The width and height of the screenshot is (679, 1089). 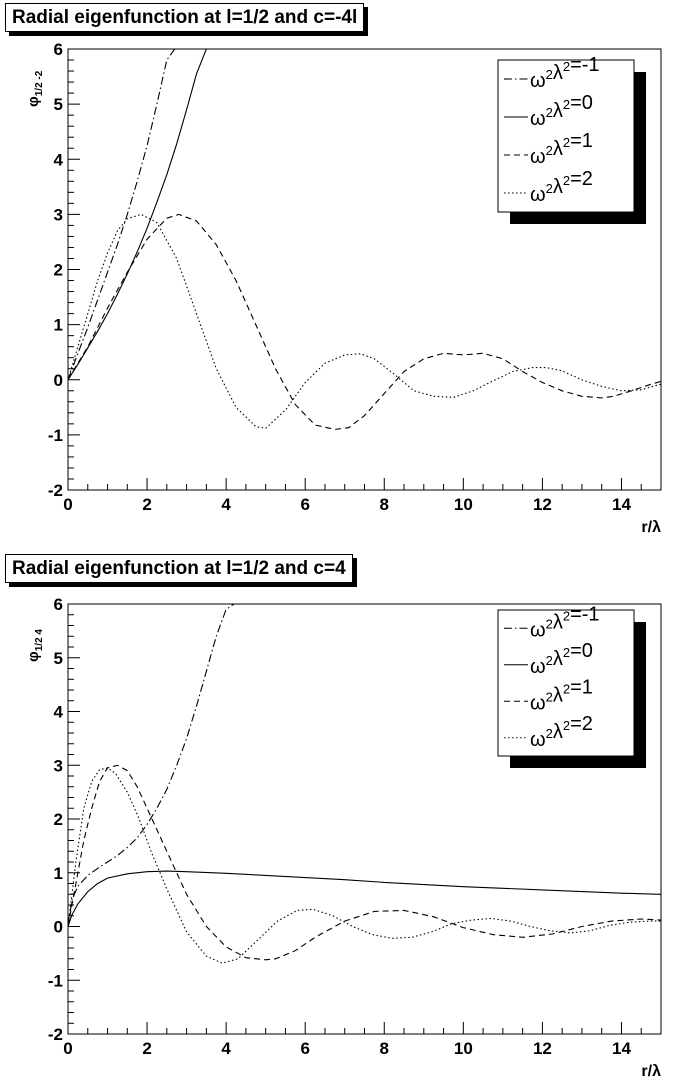 I want to click on y-axis-label: φ1/2 4, so click(x=35, y=645).